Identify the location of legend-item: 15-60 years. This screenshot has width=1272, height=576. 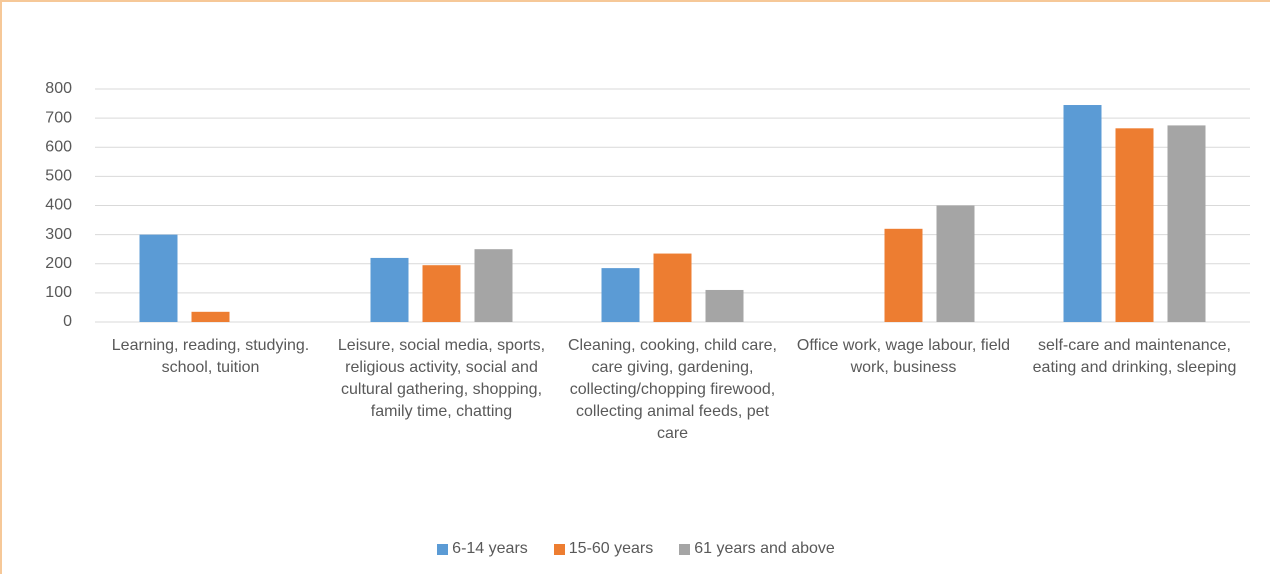
(603, 549).